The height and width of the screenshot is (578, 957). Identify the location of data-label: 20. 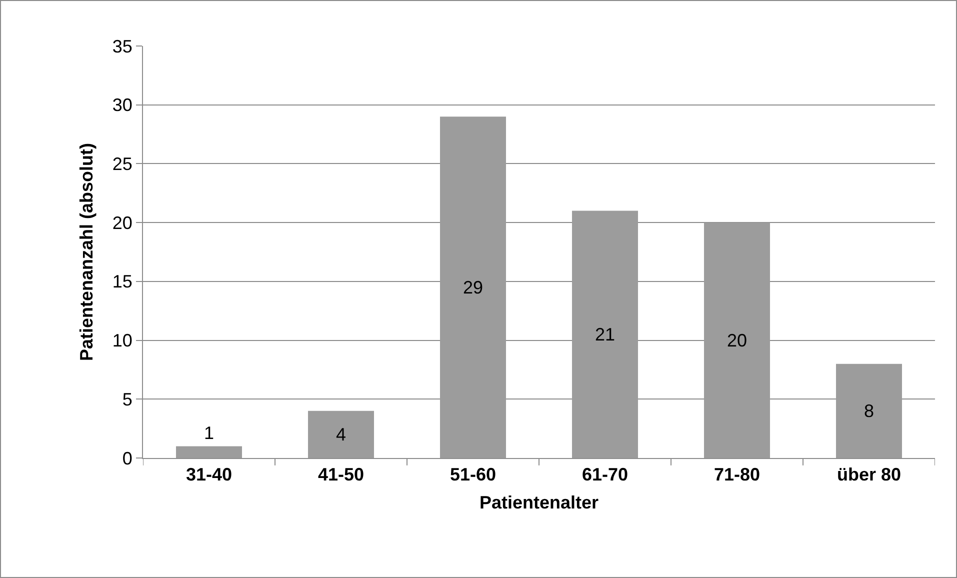
(737, 340).